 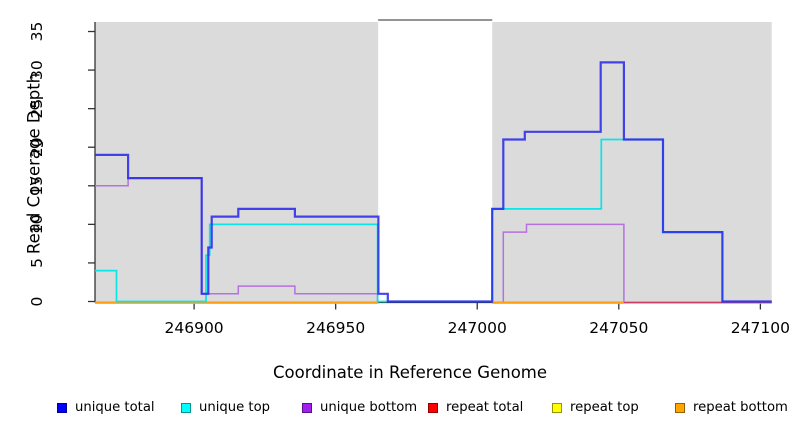 What do you see at coordinates (37, 70) in the screenshot?
I see `y-tick-label: 30` at bounding box center [37, 70].